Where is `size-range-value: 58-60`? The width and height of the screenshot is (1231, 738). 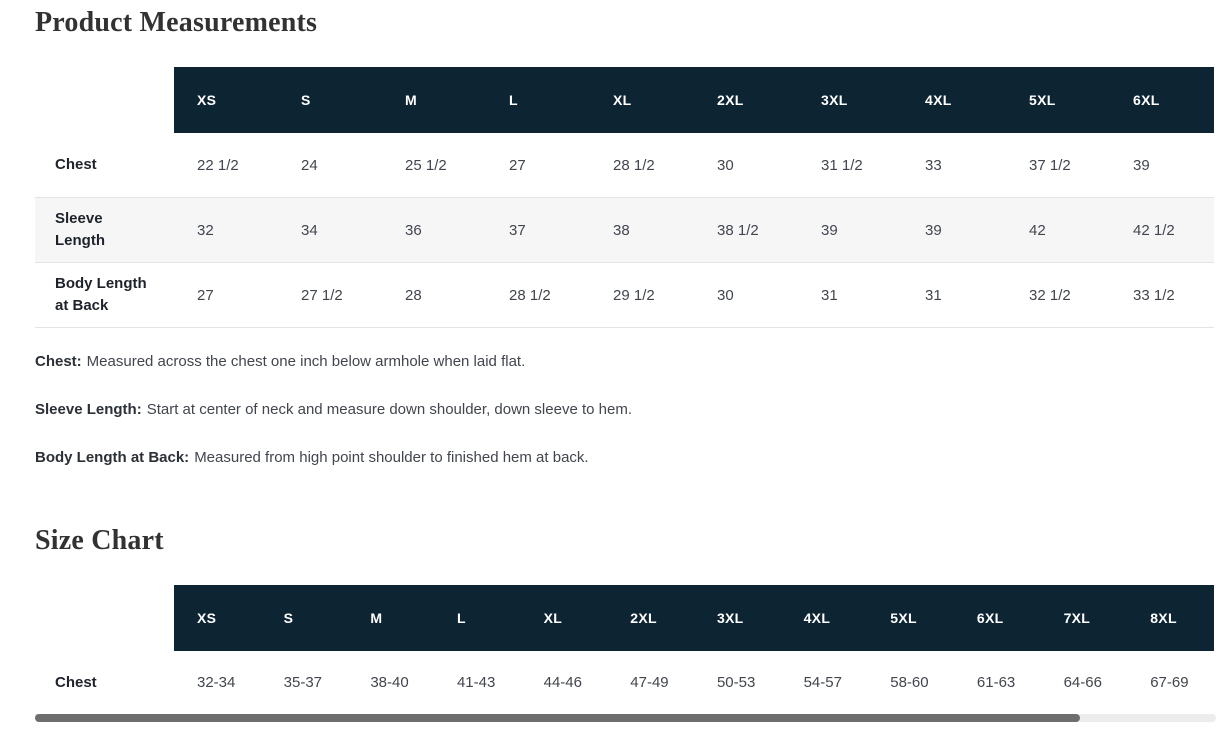
size-range-value: 58-60 is located at coordinates (909, 682).